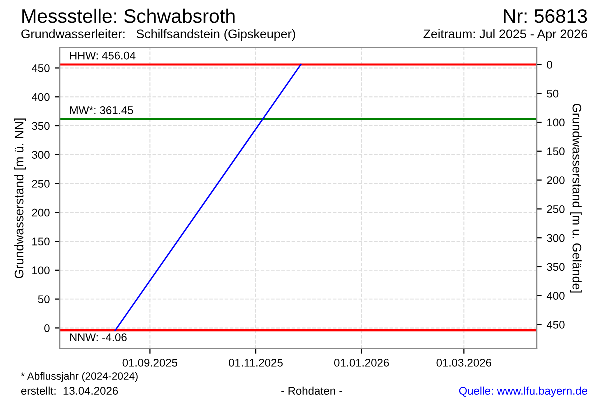 The width and height of the screenshot is (600, 400). Describe the element at coordinates (523, 392) in the screenshot. I see `source-note: Quelle: www.lfu.bayern.de` at that location.